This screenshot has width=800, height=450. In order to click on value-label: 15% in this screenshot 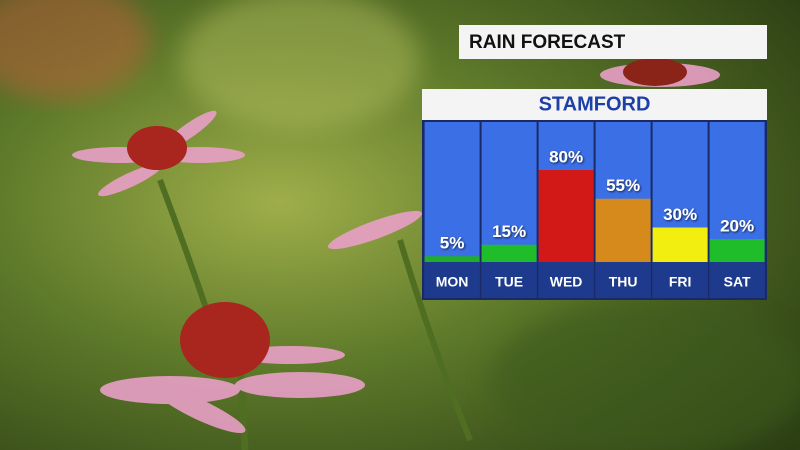, I will do `click(509, 231)`.